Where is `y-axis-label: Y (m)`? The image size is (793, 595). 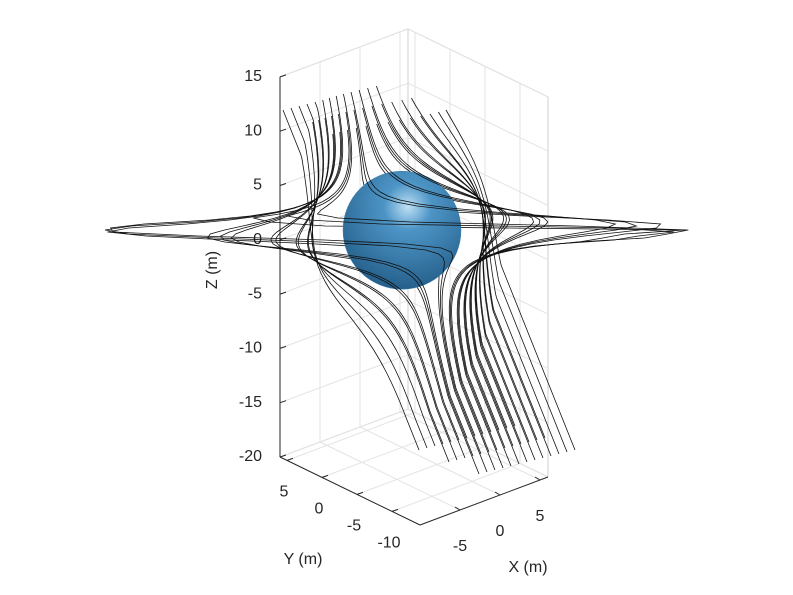
y-axis-label: Y (m) is located at coordinates (303, 559).